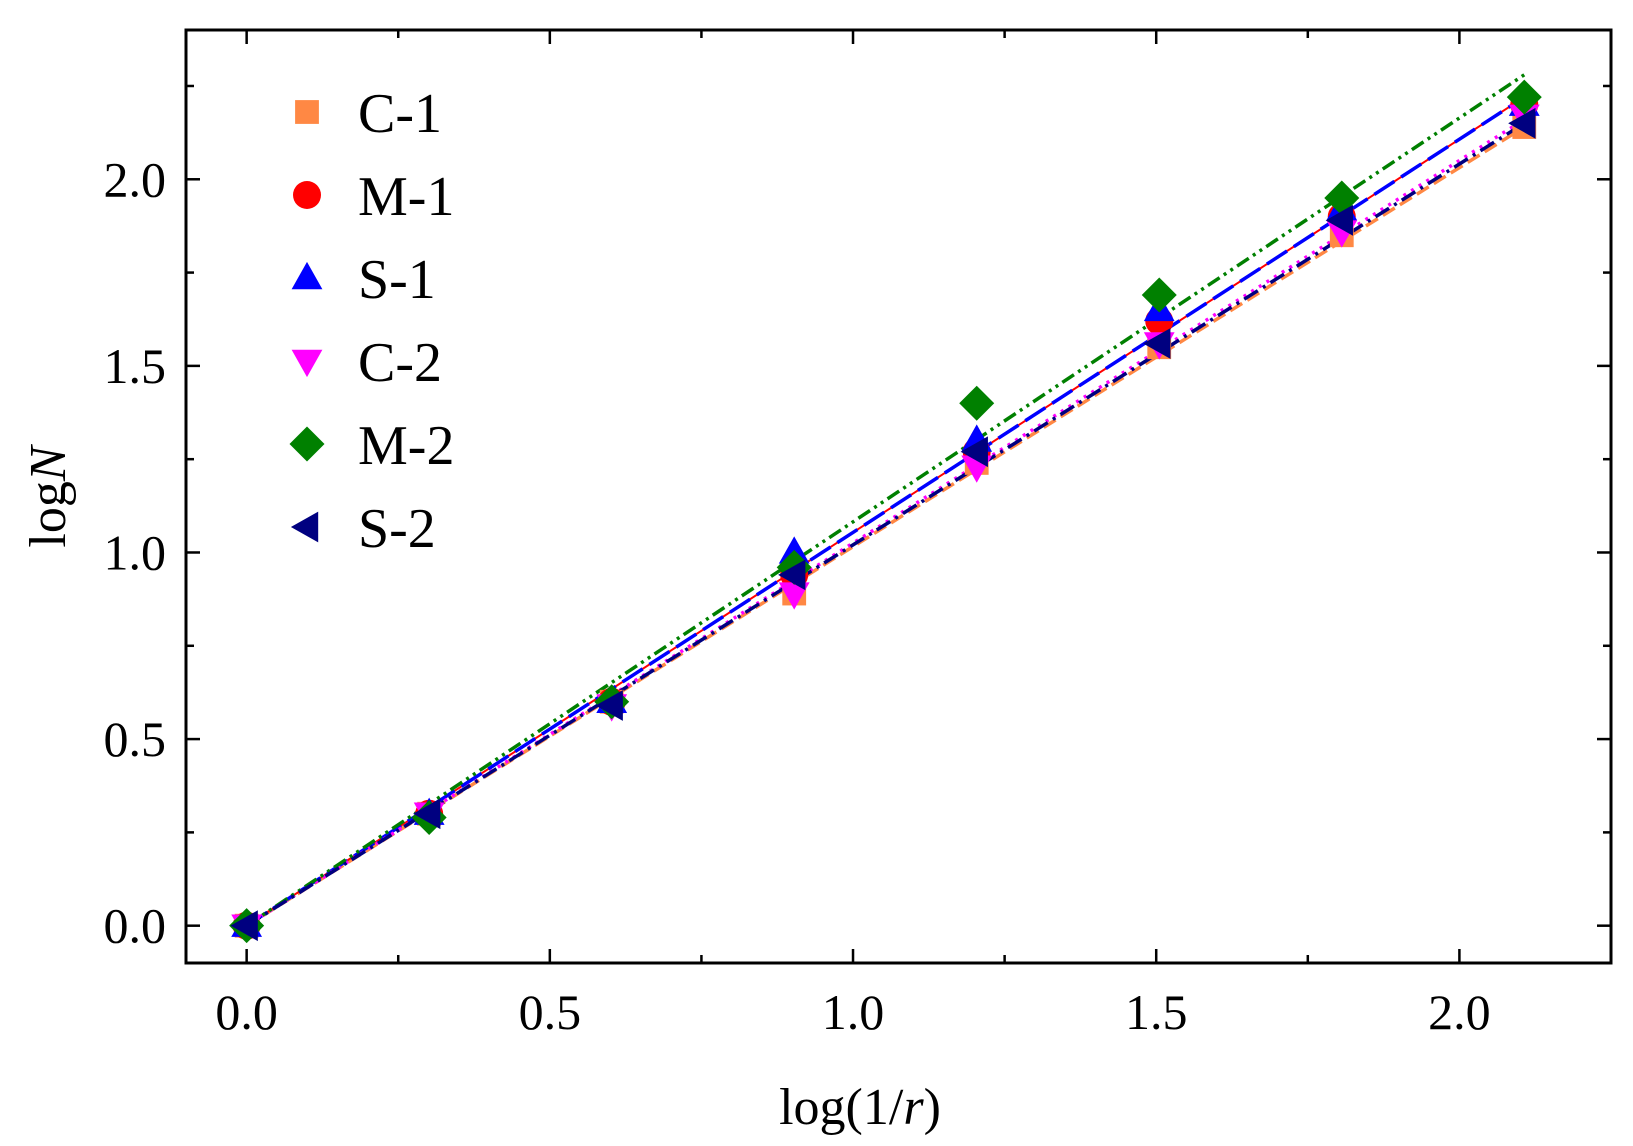 The height and width of the screenshot is (1146, 1633). I want to click on x-tick-label: 1.0, so click(853, 1012).